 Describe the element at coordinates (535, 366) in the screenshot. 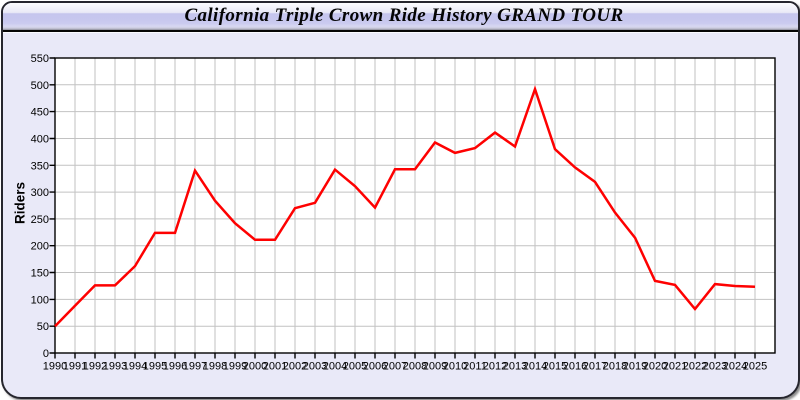

I see `svg-text: 2014` at that location.